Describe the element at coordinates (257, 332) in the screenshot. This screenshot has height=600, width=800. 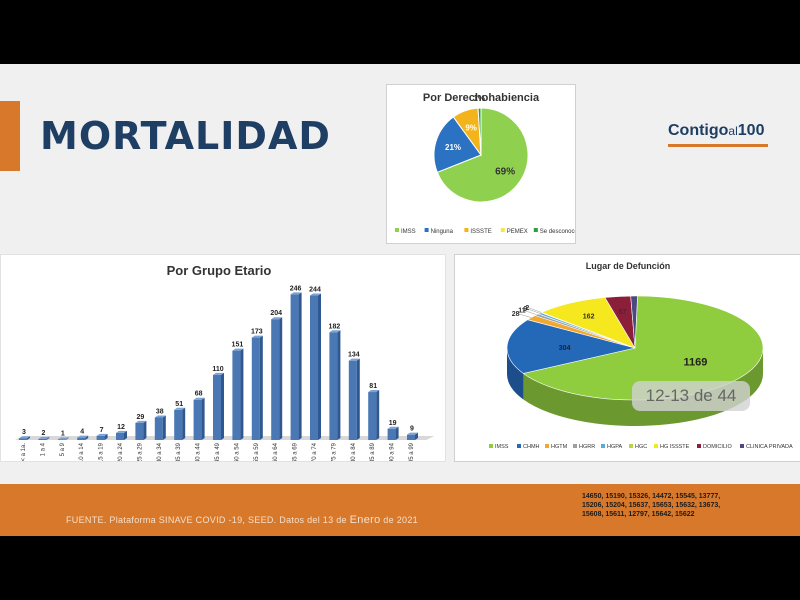
I see `value-label: 173` at that location.